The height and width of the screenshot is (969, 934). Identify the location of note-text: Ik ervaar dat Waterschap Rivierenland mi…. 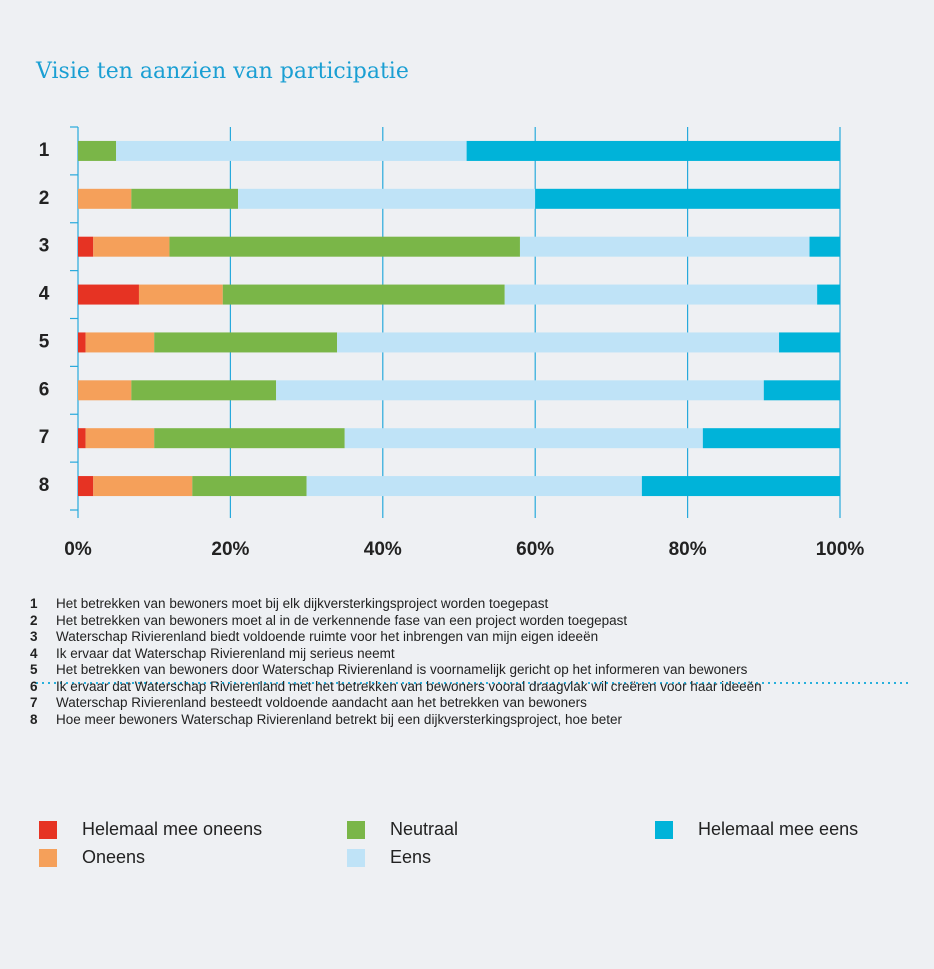
(225, 653).